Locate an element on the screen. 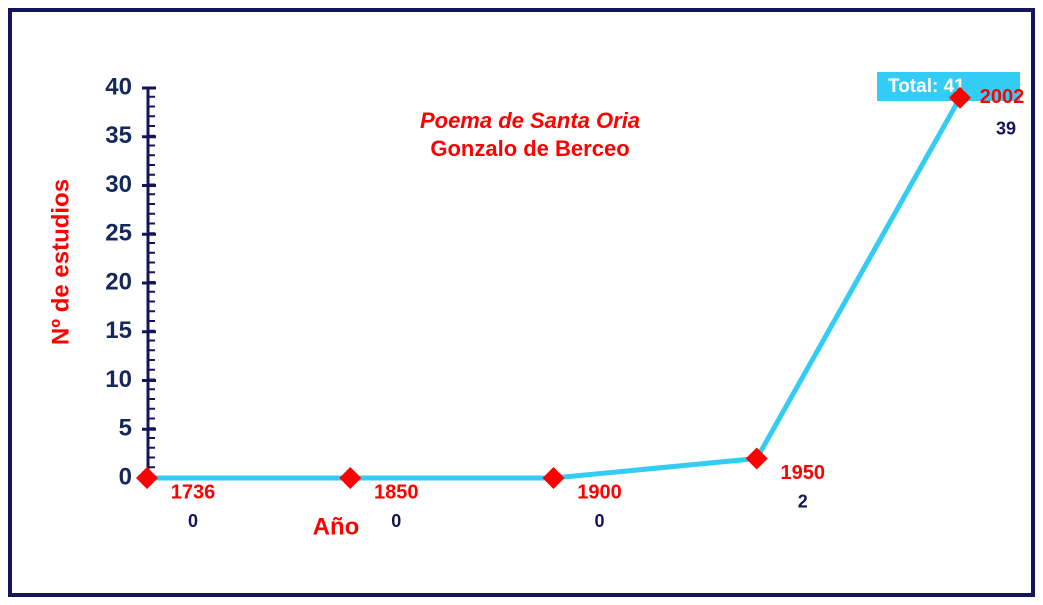  x-tick-label: 1950 is located at coordinates (803, 473).